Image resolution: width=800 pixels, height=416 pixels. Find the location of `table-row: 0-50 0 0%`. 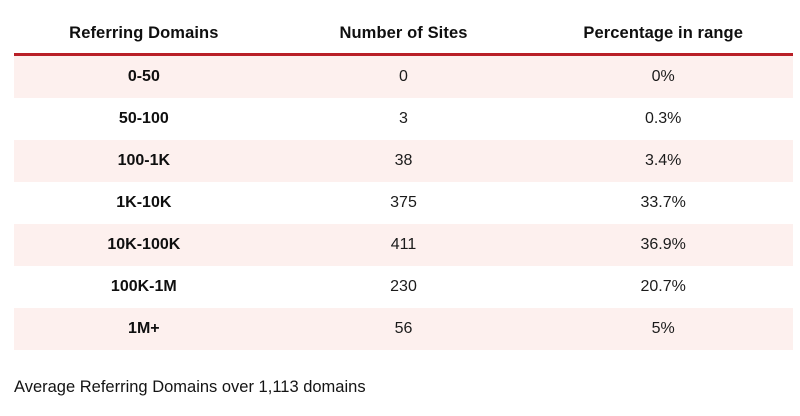

table-row: 0-50 0 0% is located at coordinates (403, 77).